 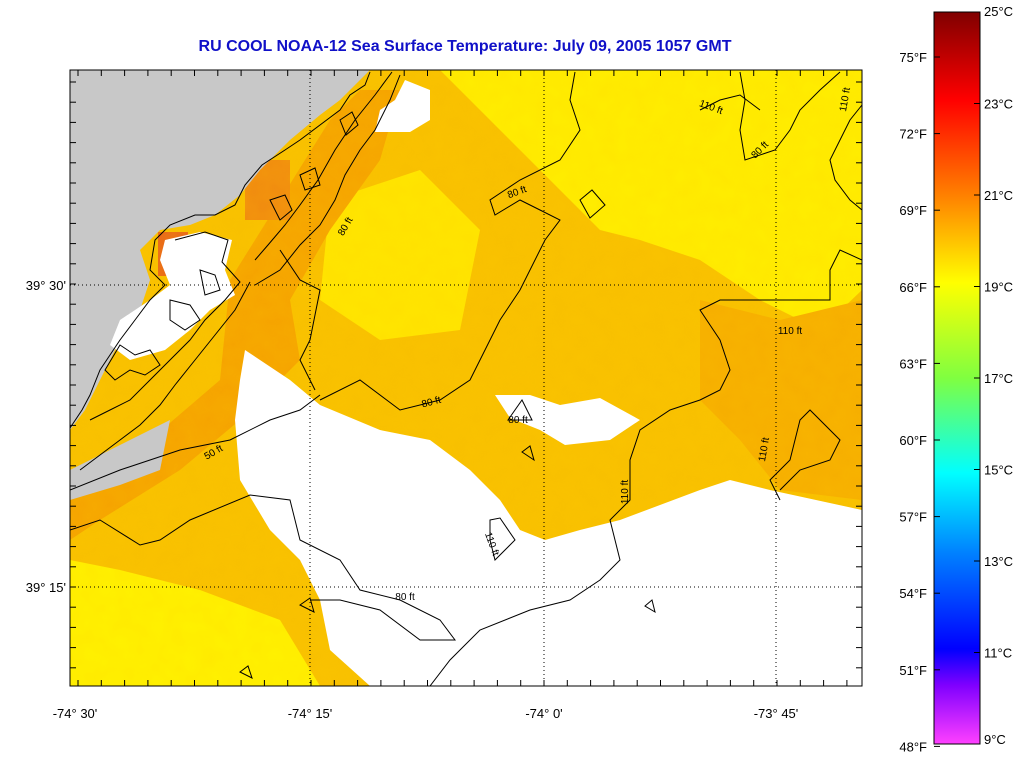 I want to click on colorbar-c-label: 13°C, so click(x=998, y=561).